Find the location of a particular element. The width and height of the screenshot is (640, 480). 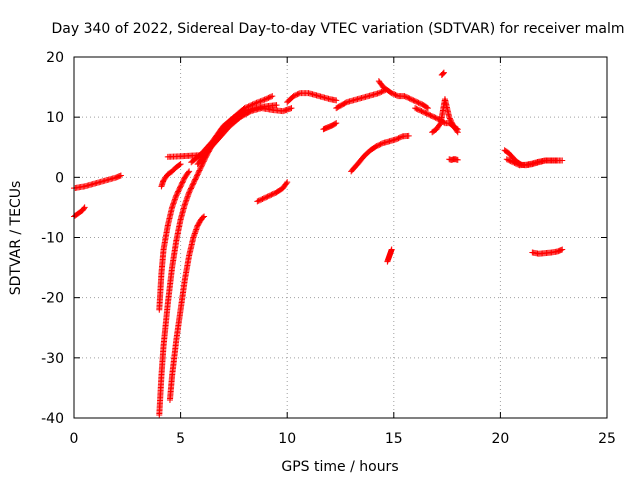

y-tick-label: -30 is located at coordinates (52, 359).